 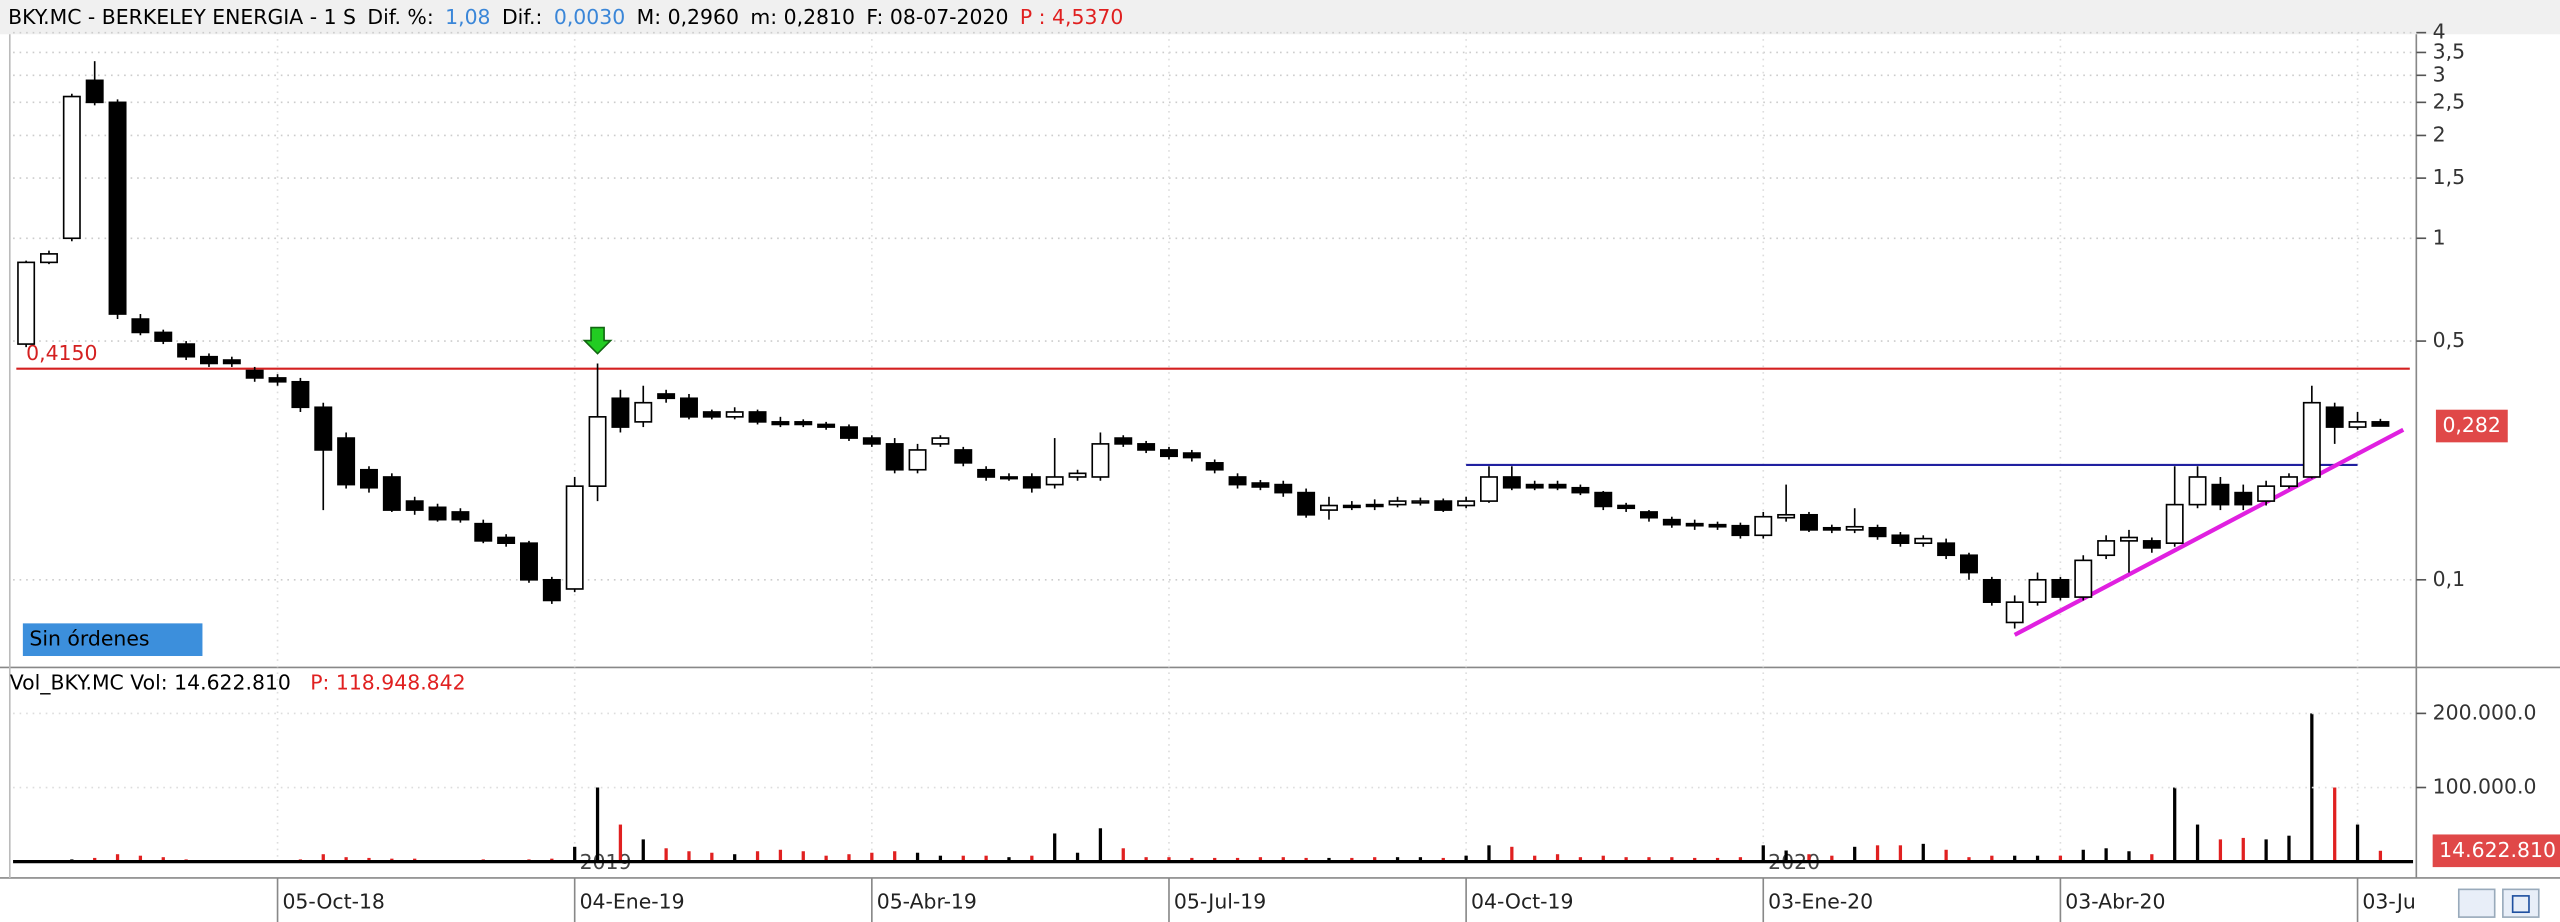 I want to click on y-tick-label: 1,5, so click(x=2449, y=177).